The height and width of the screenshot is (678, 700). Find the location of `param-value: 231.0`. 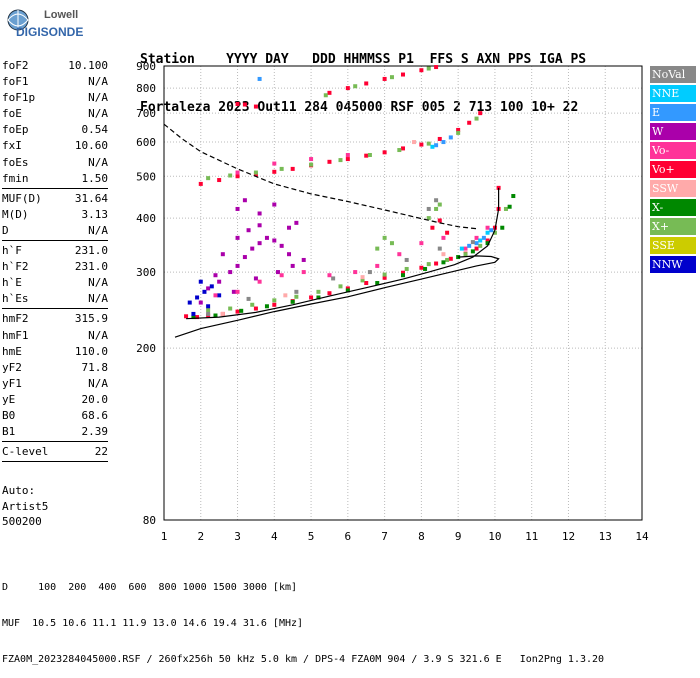

param-value: 231.0 is located at coordinates (91, 251).